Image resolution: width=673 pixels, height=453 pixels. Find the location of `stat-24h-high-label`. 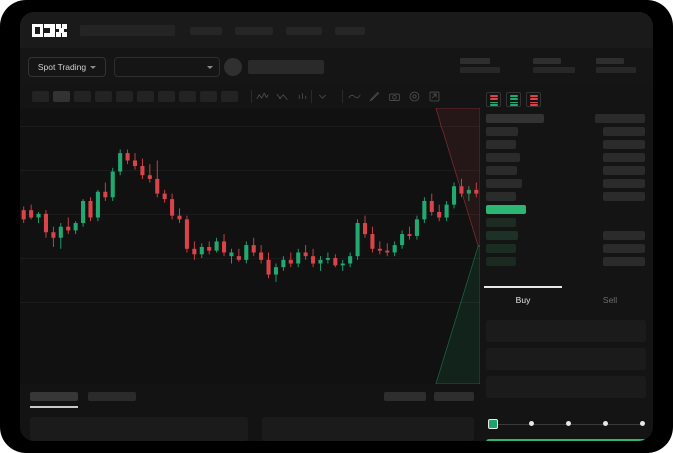

stat-24h-high-label is located at coordinates (547, 61).